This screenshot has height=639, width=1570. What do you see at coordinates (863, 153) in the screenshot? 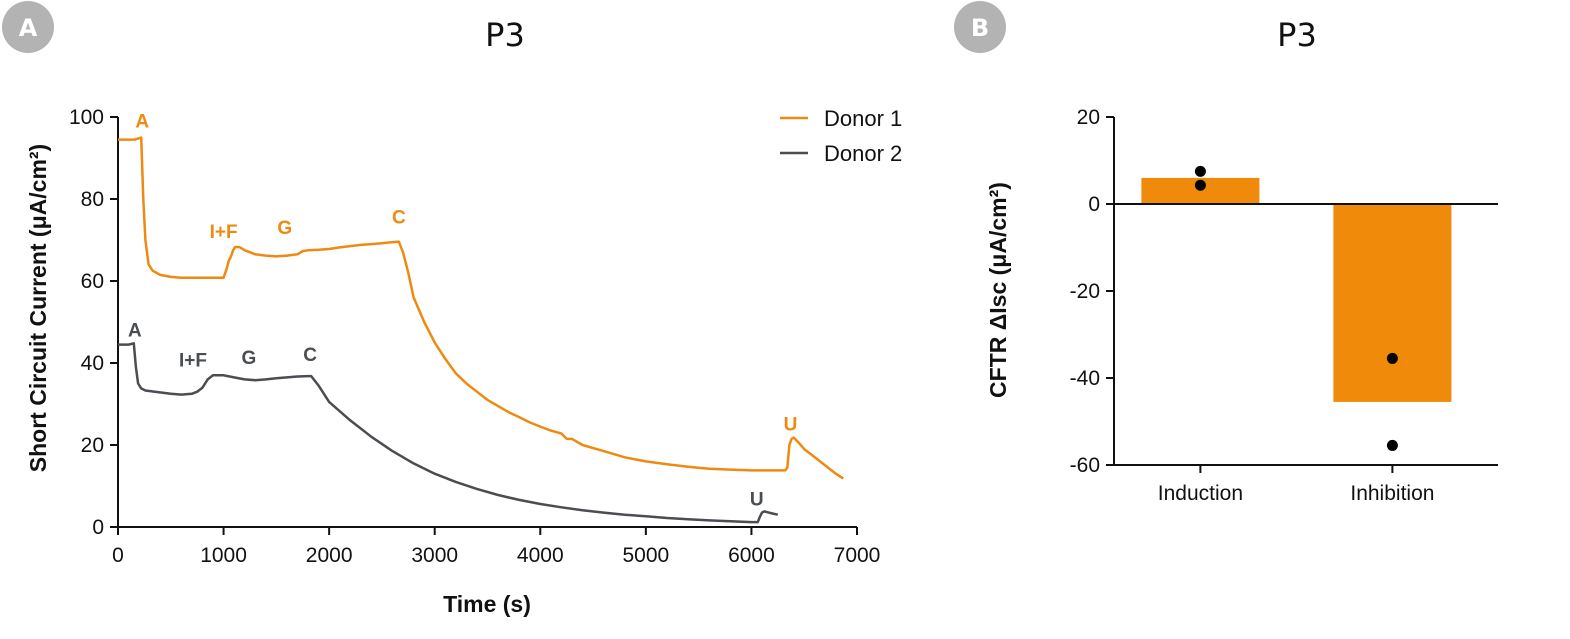
I see `legend-donor2-label: Donor 2` at bounding box center [863, 153].